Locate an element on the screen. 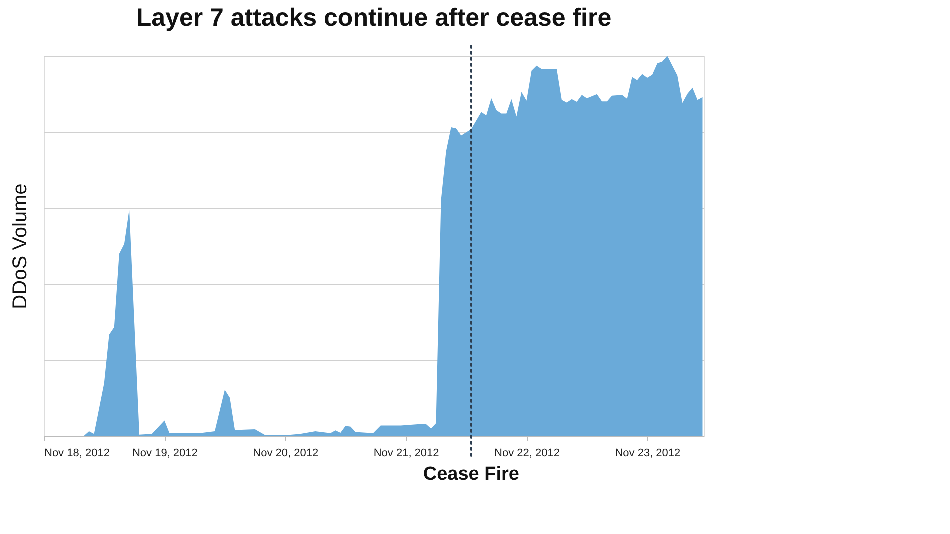  x-tick-label: Nov 18, 2012 is located at coordinates (77, 454).